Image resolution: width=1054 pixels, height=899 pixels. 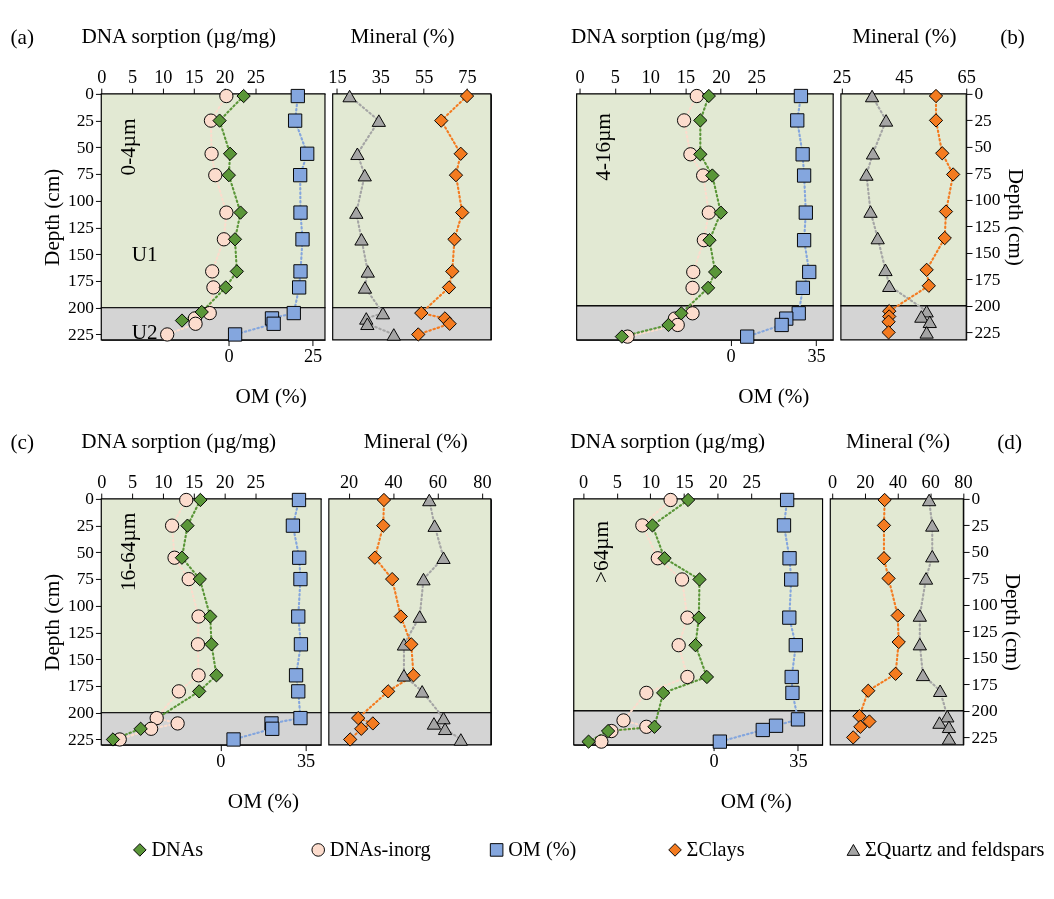 What do you see at coordinates (424, 76) in the screenshot?
I see `x-tick-label: 55` at bounding box center [424, 76].